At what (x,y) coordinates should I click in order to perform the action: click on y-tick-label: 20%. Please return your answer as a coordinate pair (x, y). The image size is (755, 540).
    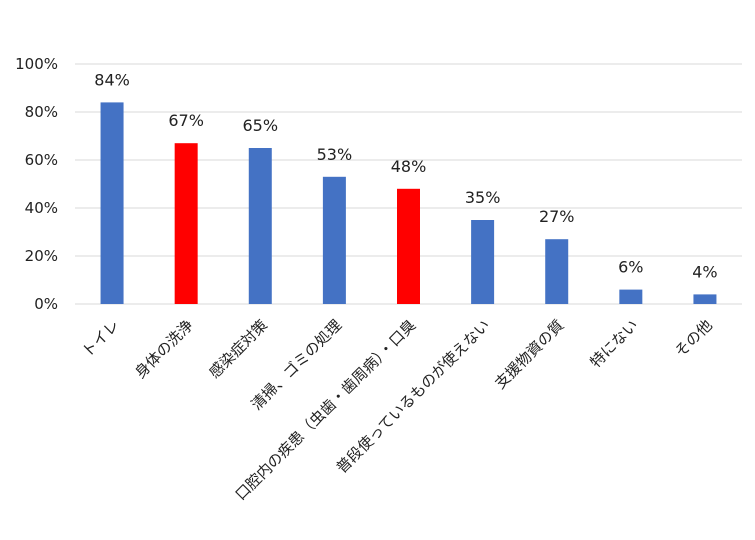
    Looking at the image, I should click on (41, 256).